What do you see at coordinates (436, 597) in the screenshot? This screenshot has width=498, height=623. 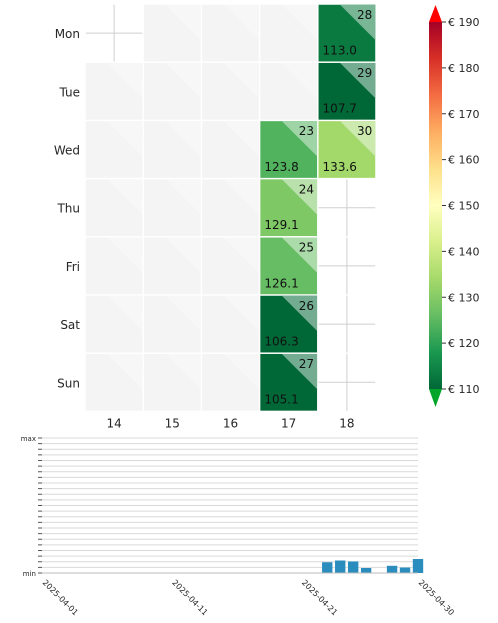 I see `xtick-label: 2025-04-30` at bounding box center [436, 597].